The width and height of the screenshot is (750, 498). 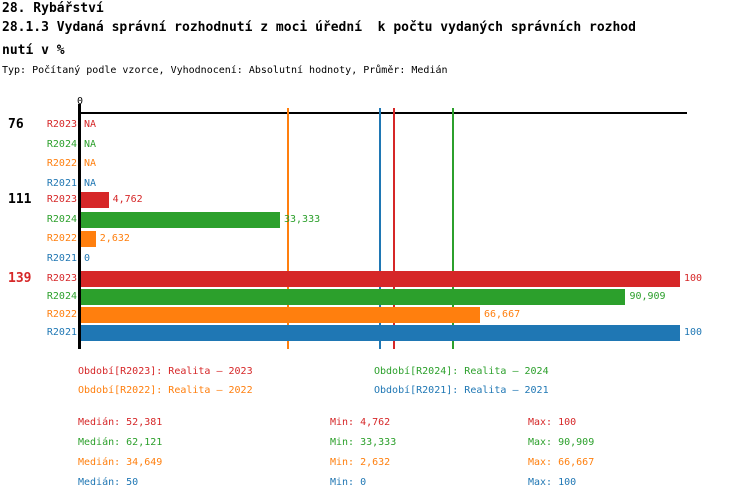 I want to click on bar-111-R2023, so click(x=95, y=200).